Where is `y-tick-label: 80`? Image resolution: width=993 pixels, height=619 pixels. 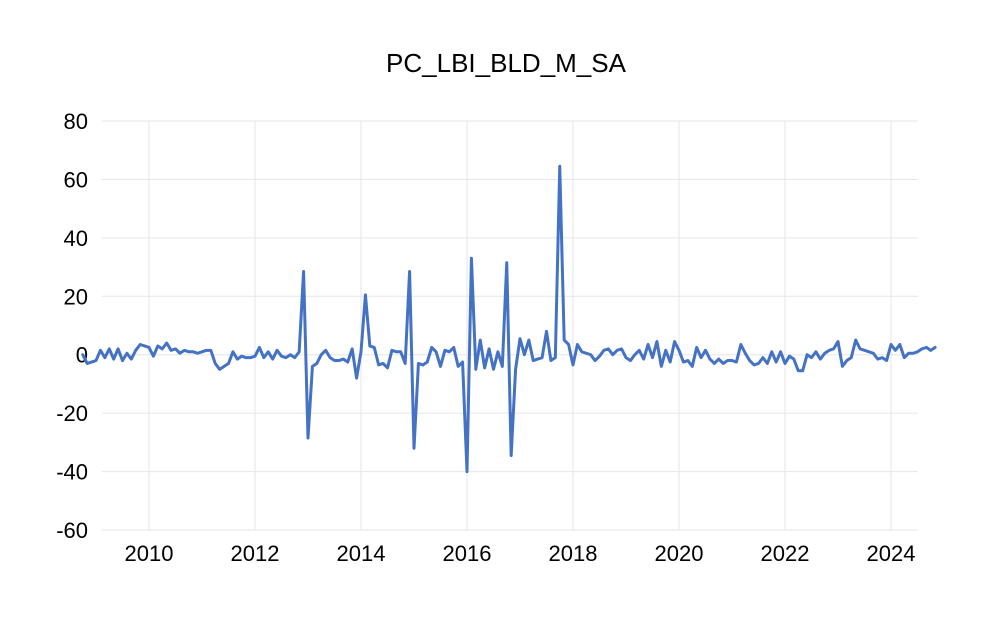
y-tick-label: 80 is located at coordinates (76, 121).